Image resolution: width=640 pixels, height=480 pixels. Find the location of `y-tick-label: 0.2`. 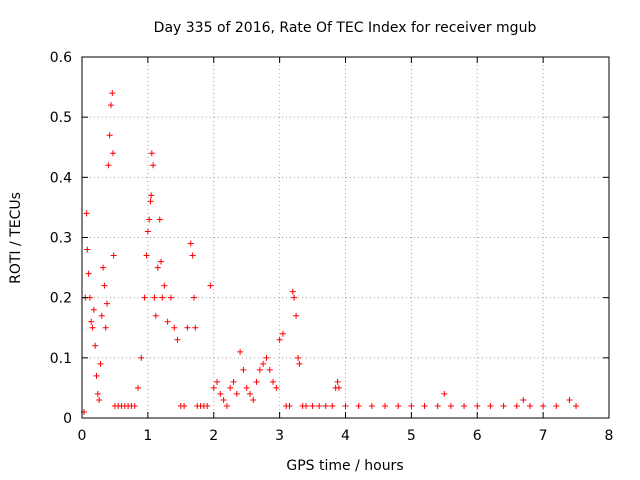

y-tick-label: 0.2 is located at coordinates (61, 299).